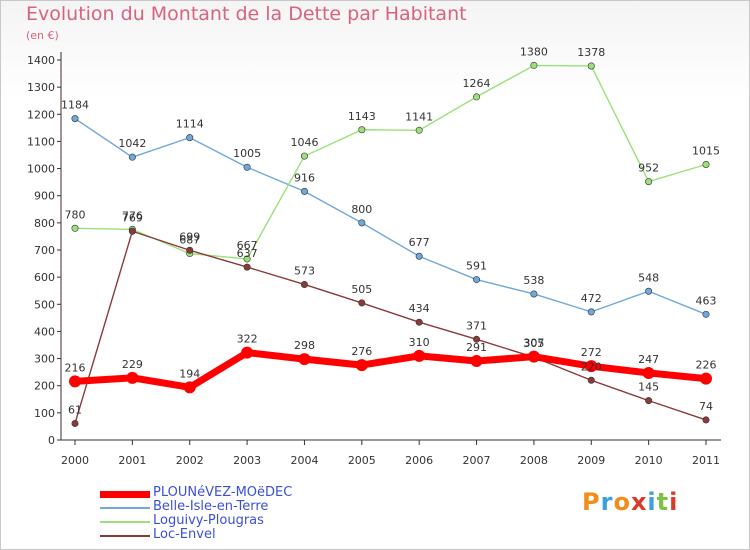  I want to click on y-tick-label: 400, so click(44, 331).